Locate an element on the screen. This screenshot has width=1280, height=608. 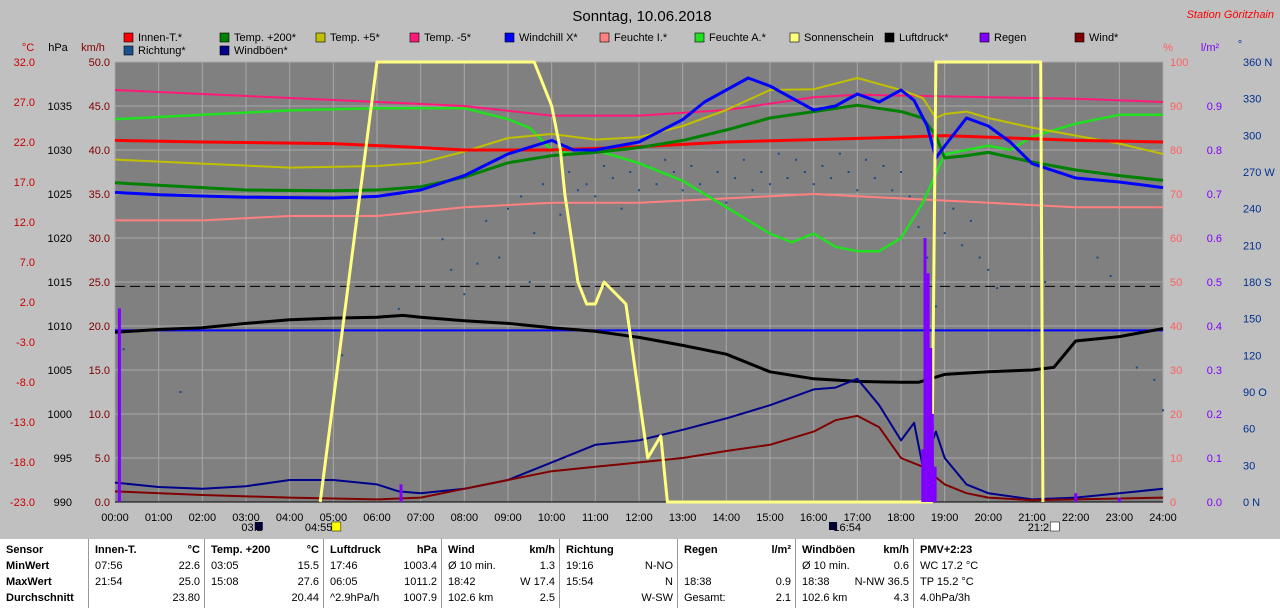
stats-pmv-row: 4.0hPa/3h is located at coordinates (945, 598).